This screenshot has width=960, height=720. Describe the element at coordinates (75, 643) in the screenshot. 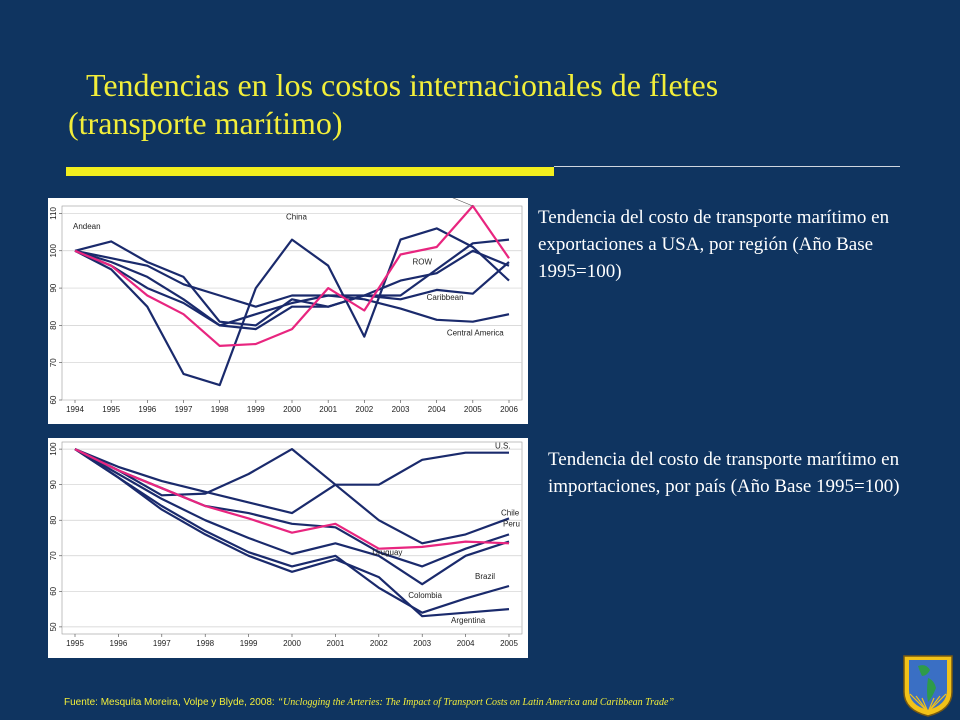

I see `c2-xtick-label: 1995` at that location.